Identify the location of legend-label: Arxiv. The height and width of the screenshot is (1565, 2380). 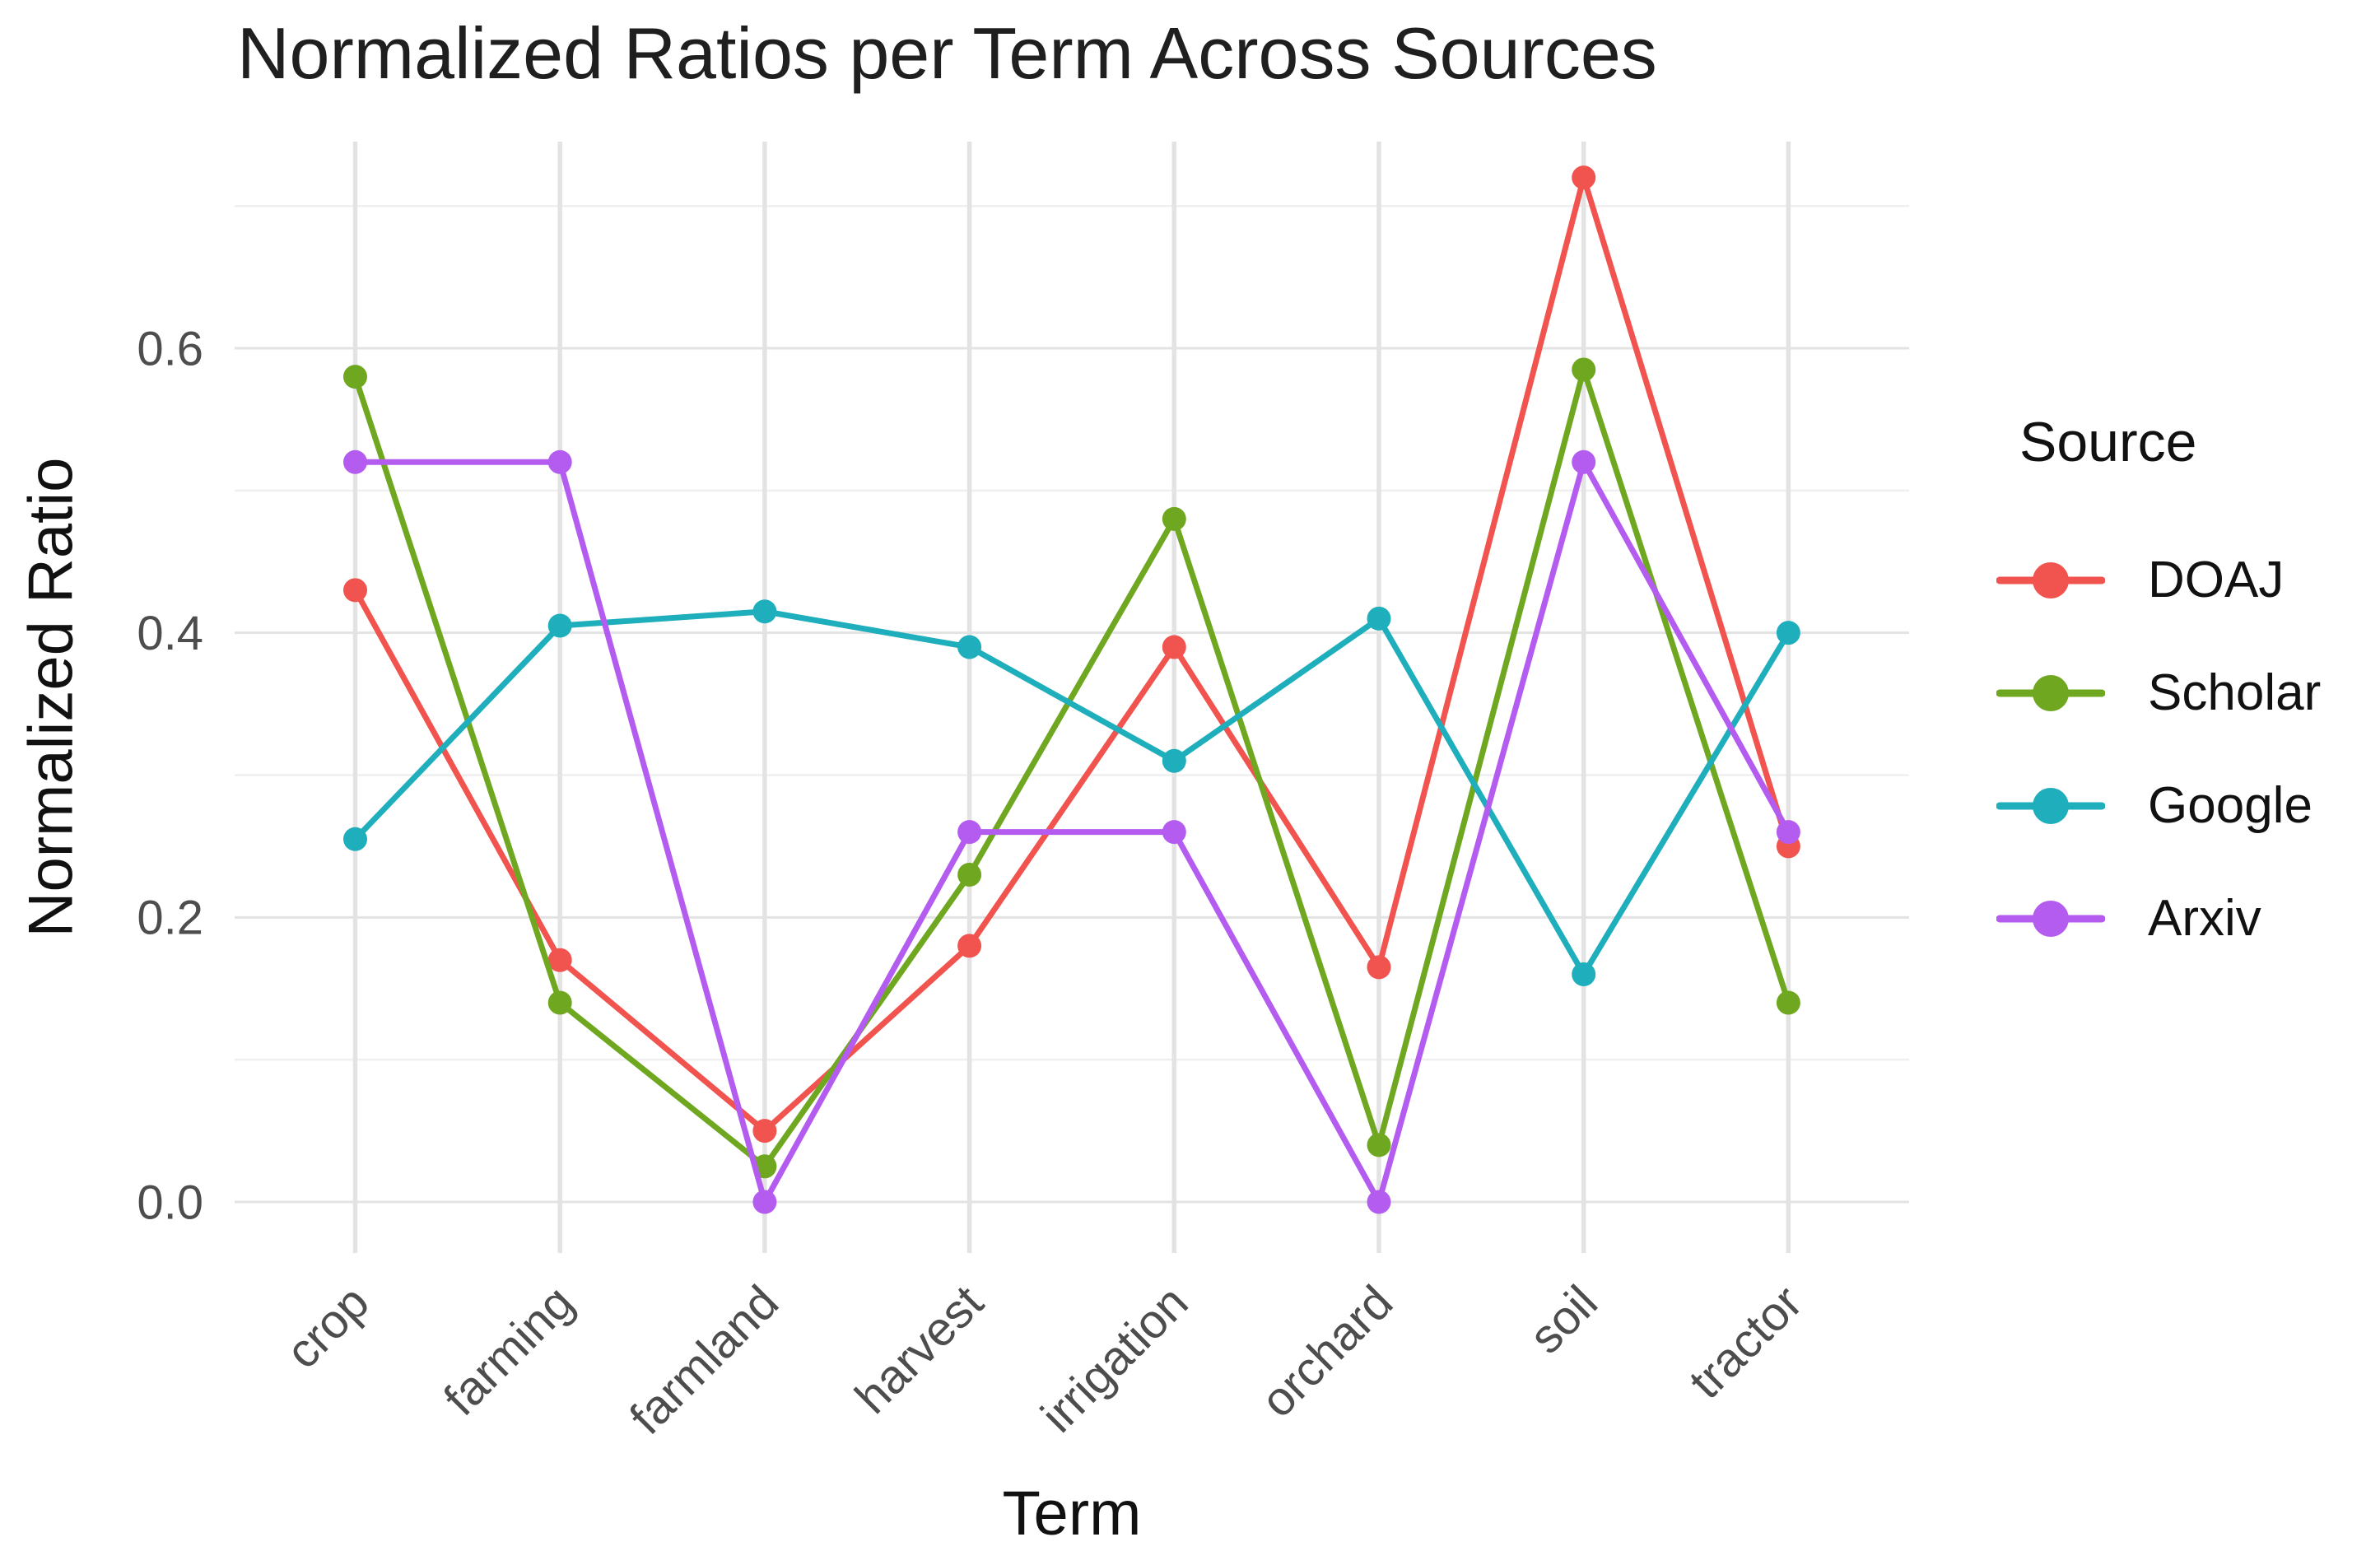
(2204, 918).